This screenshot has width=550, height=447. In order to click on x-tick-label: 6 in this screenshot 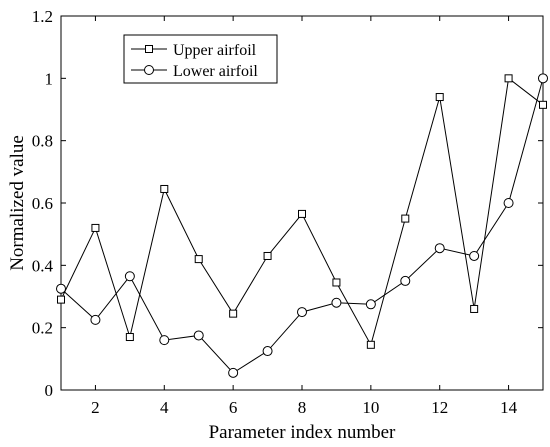, I will do `click(233, 407)`.